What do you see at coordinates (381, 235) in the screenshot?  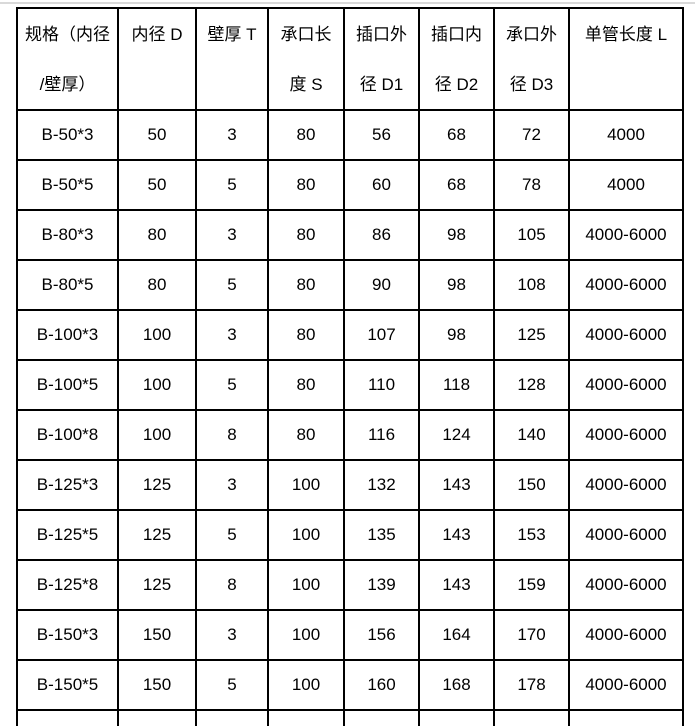 I see `cell-d1: 86` at bounding box center [381, 235].